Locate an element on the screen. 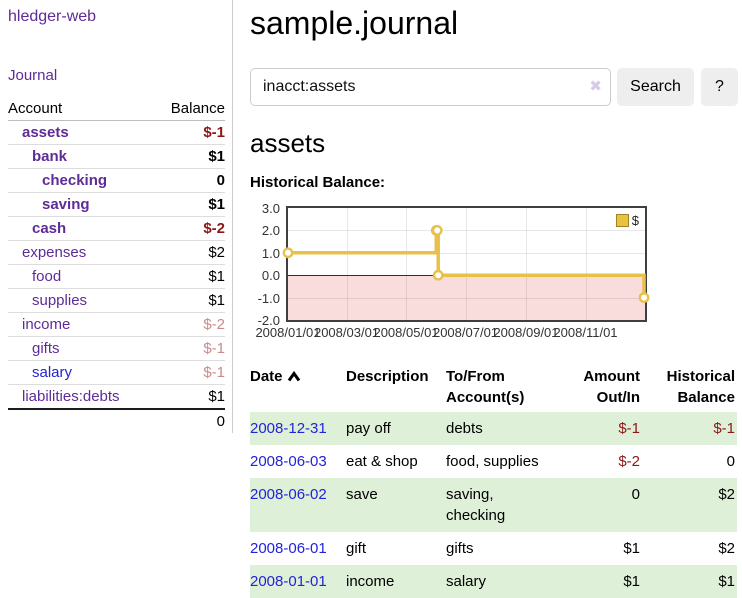 The height and width of the screenshot is (598, 742). account-link-cash: cash is located at coordinates (49, 228).